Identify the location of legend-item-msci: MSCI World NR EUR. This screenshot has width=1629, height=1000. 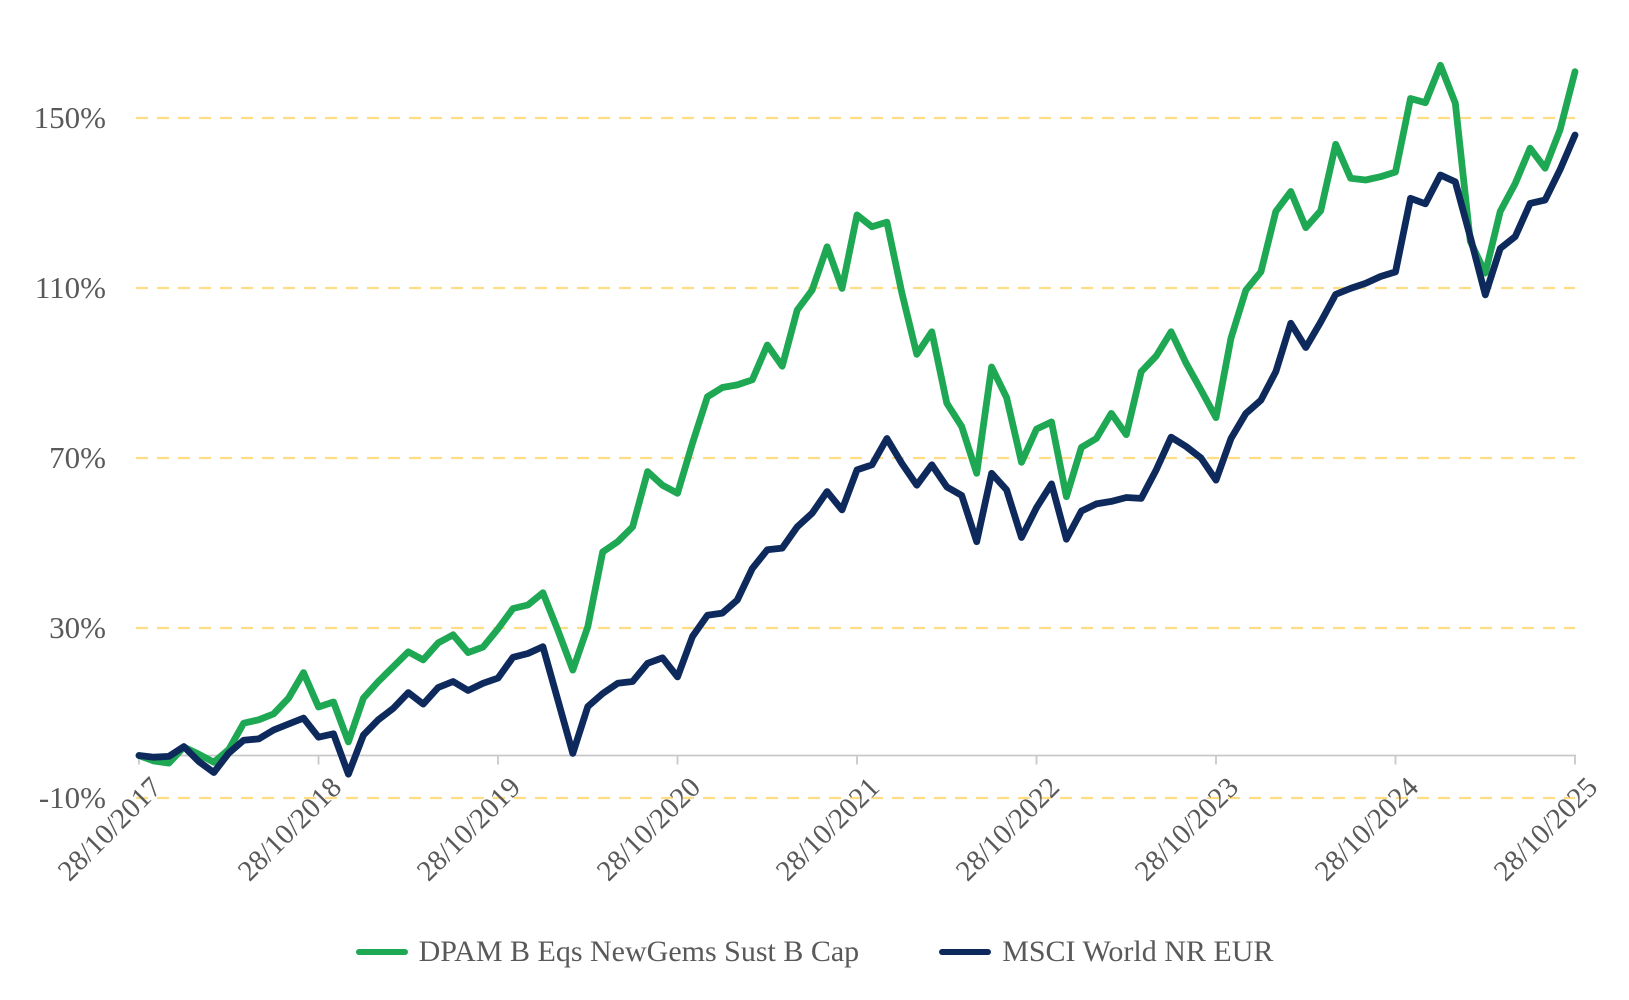
(1106, 952).